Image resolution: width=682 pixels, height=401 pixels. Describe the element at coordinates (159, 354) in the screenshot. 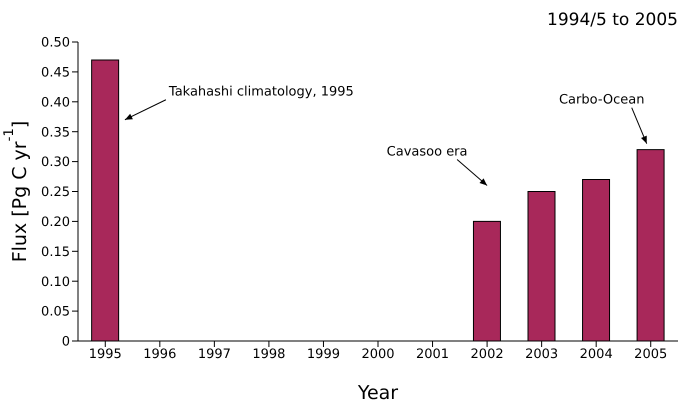

I see `x-tick-label: 1996` at that location.